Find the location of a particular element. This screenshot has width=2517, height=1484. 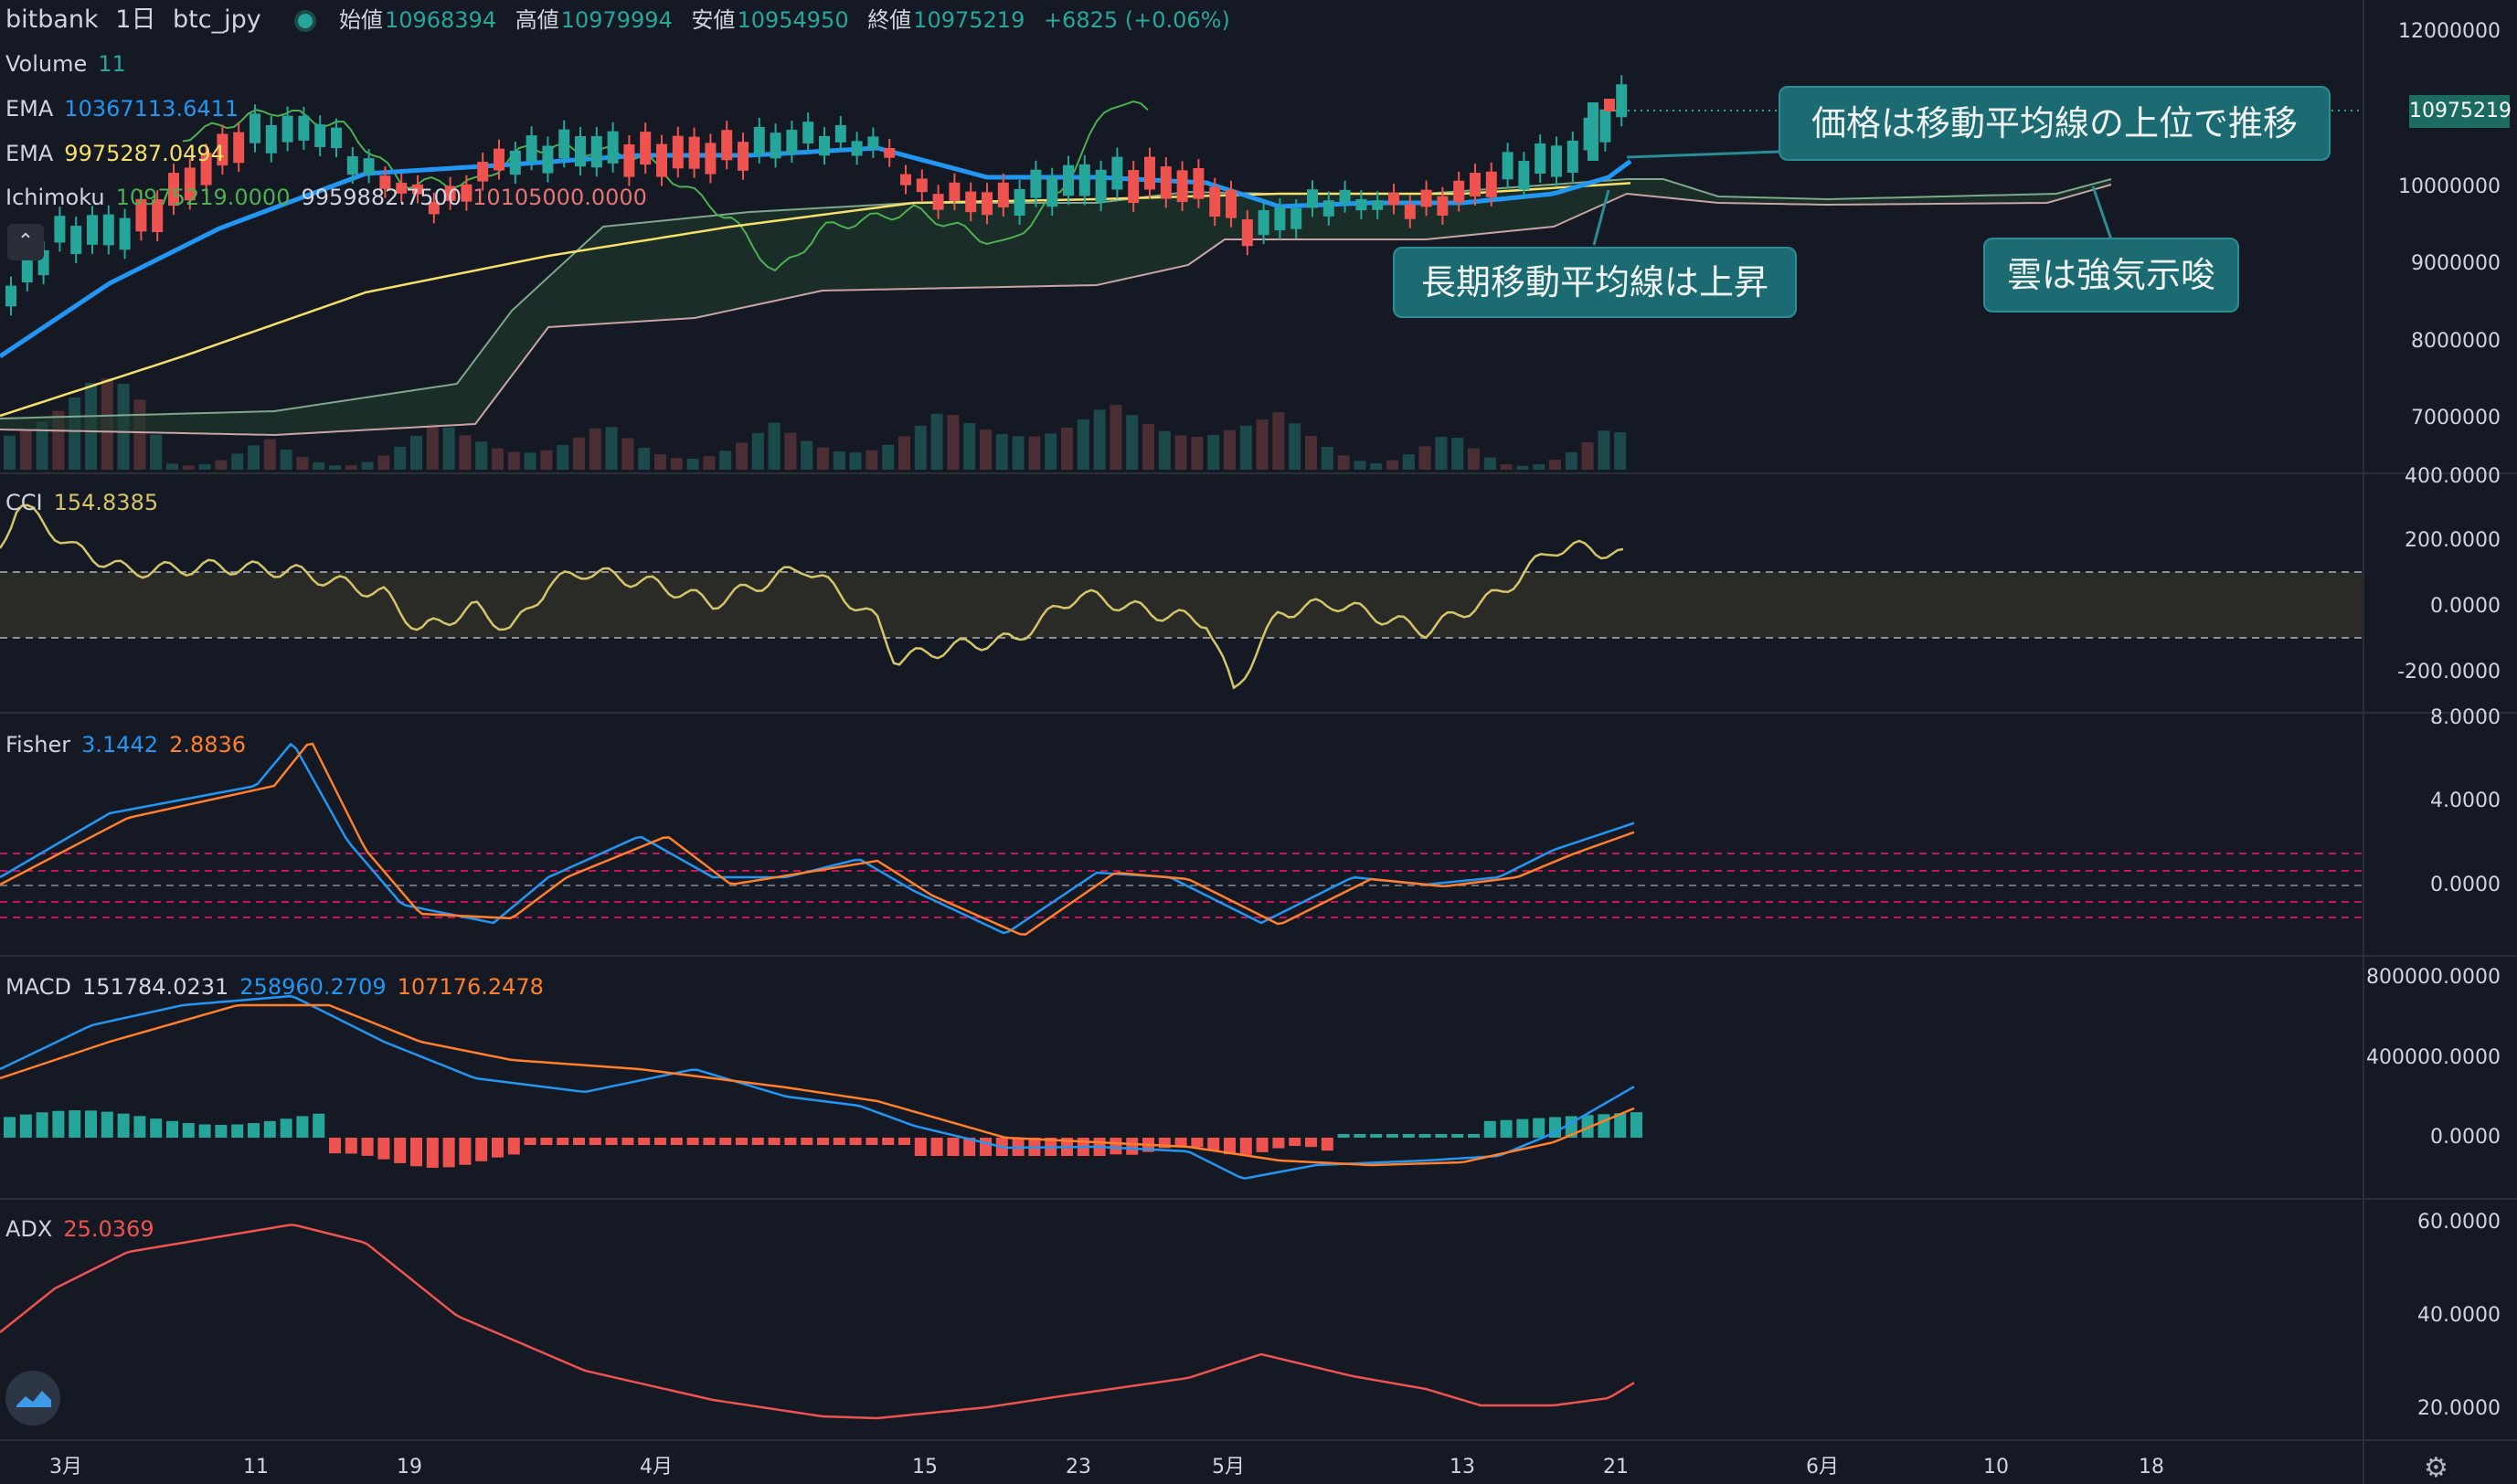

callout-long-ma-rising: 長期移動平均線は上昇 is located at coordinates (1595, 282).